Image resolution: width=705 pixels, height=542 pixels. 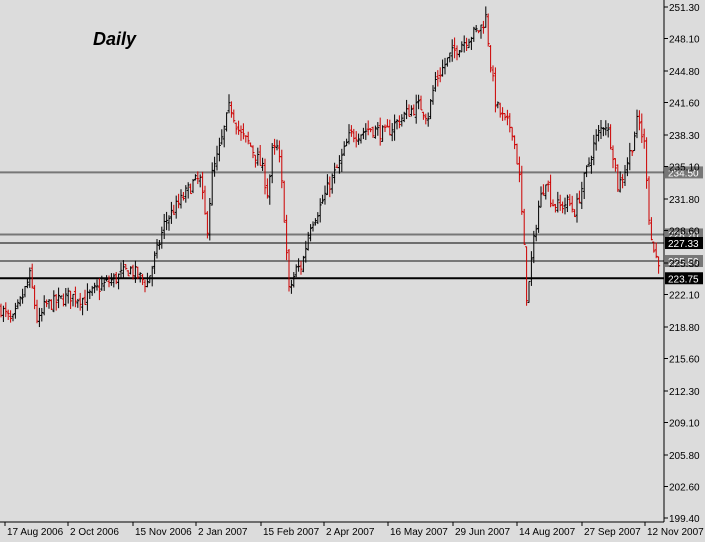 What do you see at coordinates (223, 532) in the screenshot?
I see `x-tick-label: 2 Jan 2007` at bounding box center [223, 532].